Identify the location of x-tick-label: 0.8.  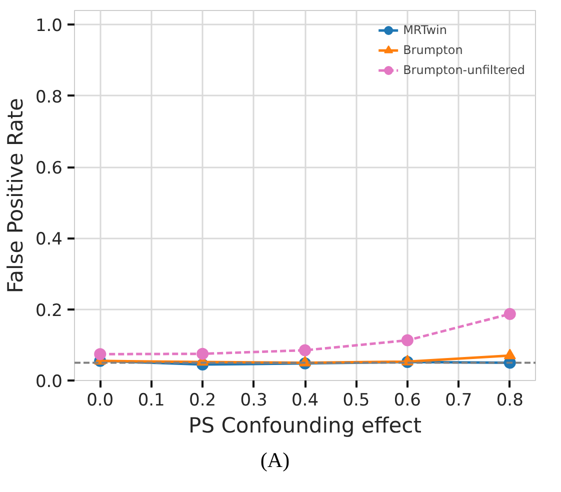
(510, 400).